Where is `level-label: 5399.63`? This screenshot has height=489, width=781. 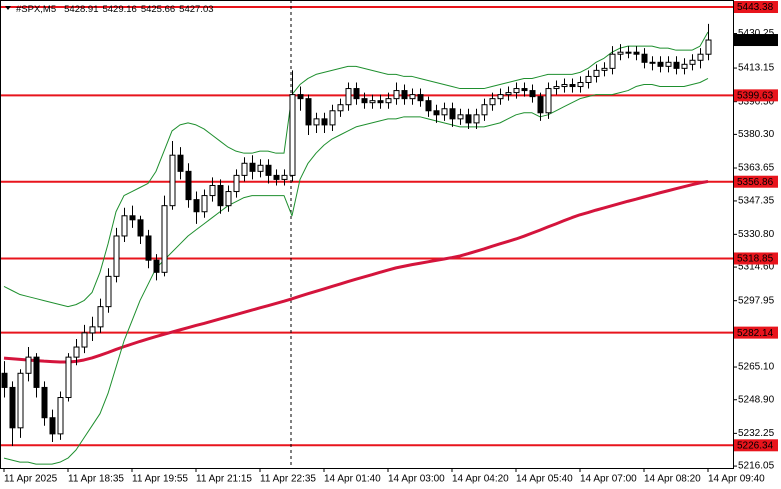
level-label: 5399.63 is located at coordinates (755, 95).